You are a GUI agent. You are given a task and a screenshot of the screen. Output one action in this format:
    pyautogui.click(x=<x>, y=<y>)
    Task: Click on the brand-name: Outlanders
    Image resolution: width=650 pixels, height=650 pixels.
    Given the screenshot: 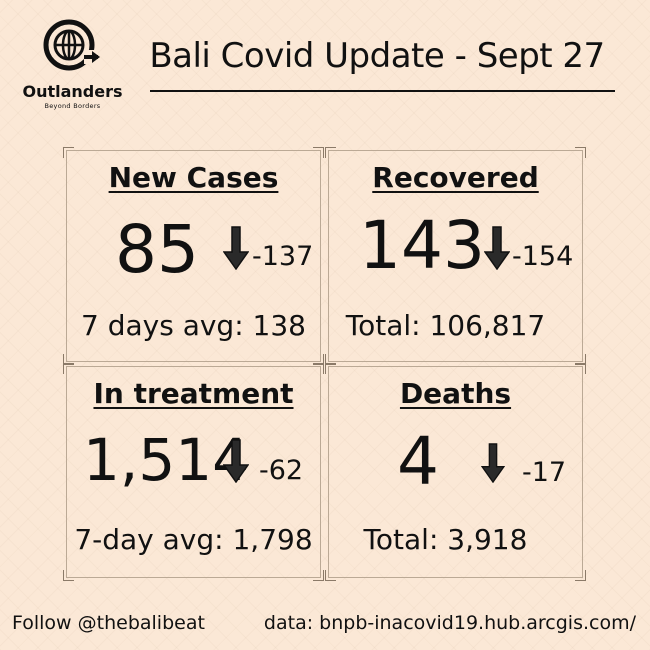 What is the action you would take?
    pyautogui.click(x=72, y=91)
    